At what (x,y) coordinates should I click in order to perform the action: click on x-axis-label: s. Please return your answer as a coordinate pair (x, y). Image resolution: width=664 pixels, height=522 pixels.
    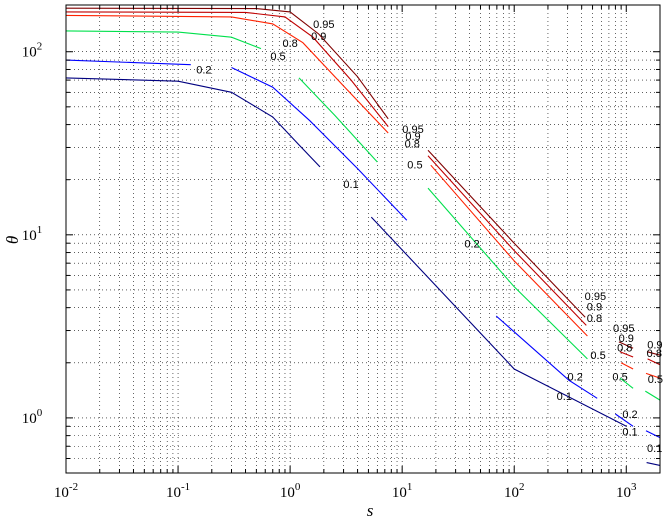
    Looking at the image, I should click on (370, 510).